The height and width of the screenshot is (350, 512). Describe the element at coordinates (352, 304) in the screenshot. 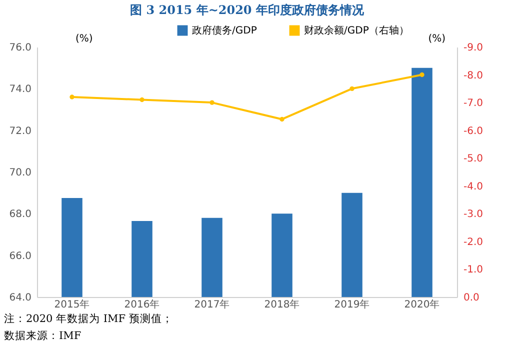

I see `x-tick-label: 2019年` at that location.